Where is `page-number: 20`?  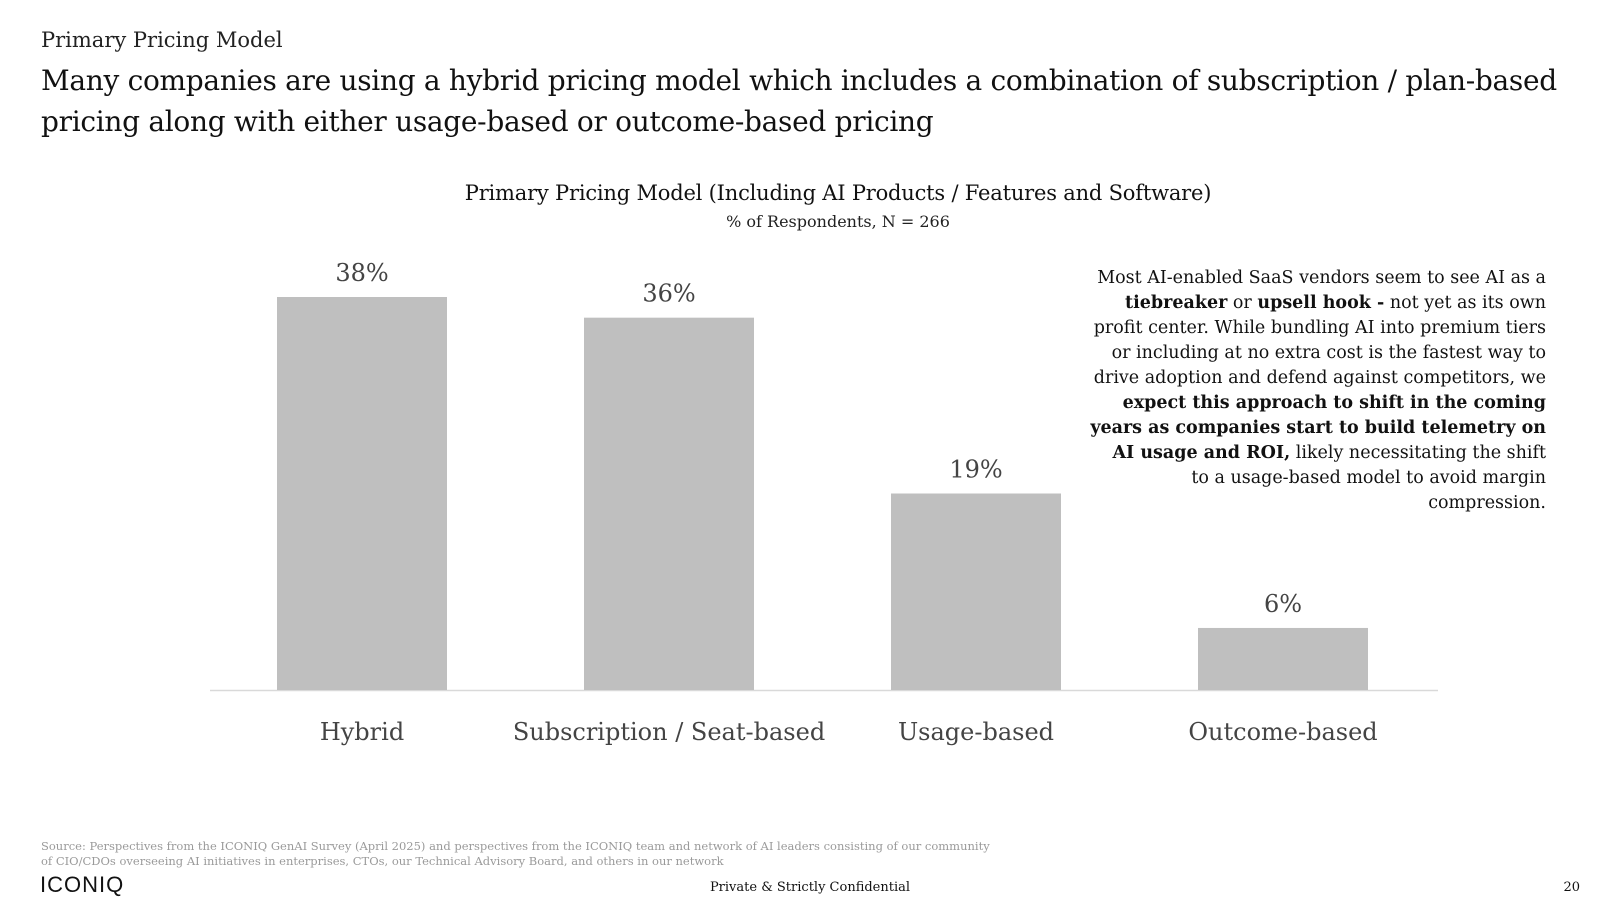
page-number: 20 is located at coordinates (1571, 887).